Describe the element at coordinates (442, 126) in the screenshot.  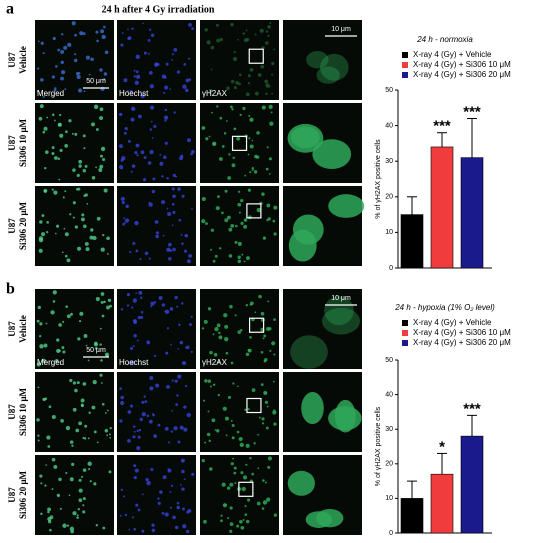
I see `significance: ***` at that location.